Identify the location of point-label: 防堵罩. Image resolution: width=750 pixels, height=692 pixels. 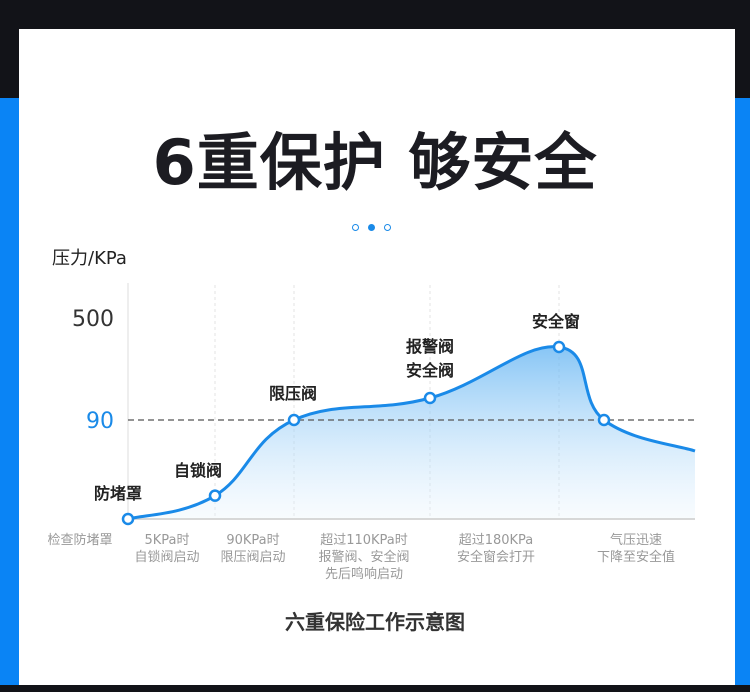
(118, 493).